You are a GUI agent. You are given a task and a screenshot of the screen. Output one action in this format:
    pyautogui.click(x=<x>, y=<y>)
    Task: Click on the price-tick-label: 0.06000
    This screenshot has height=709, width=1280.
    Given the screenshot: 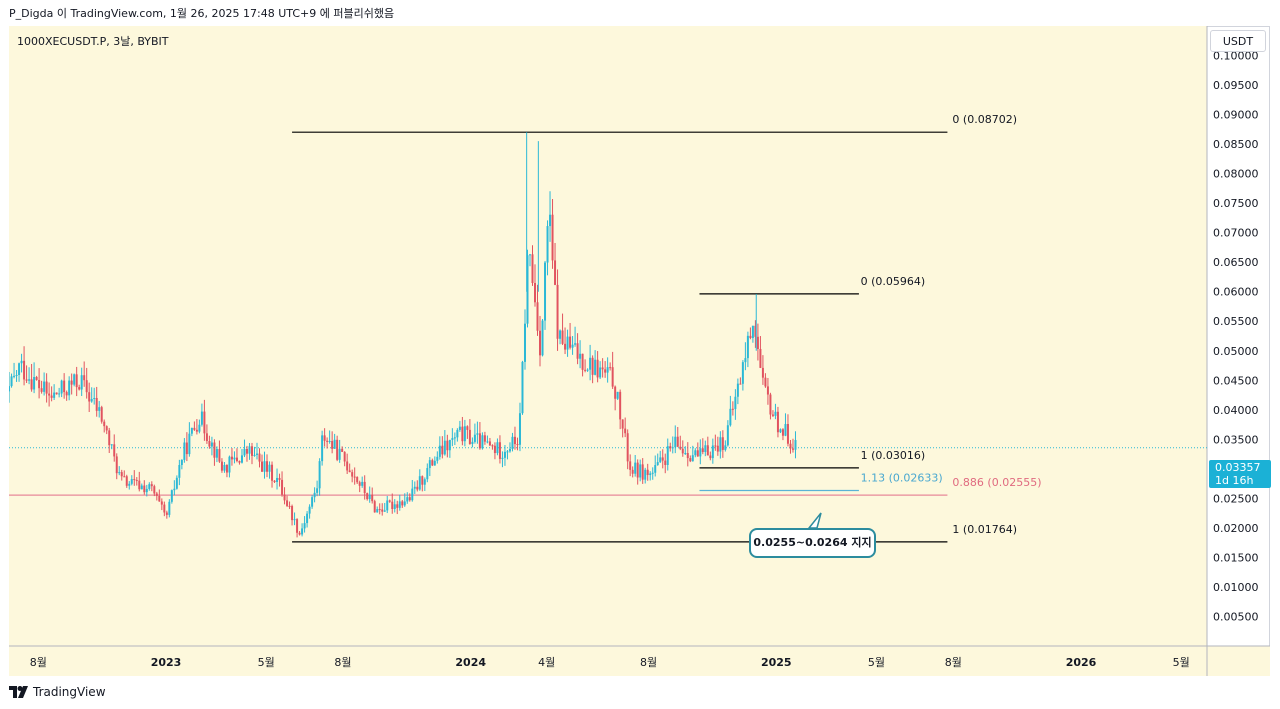 What is the action you would take?
    pyautogui.click(x=1236, y=292)
    